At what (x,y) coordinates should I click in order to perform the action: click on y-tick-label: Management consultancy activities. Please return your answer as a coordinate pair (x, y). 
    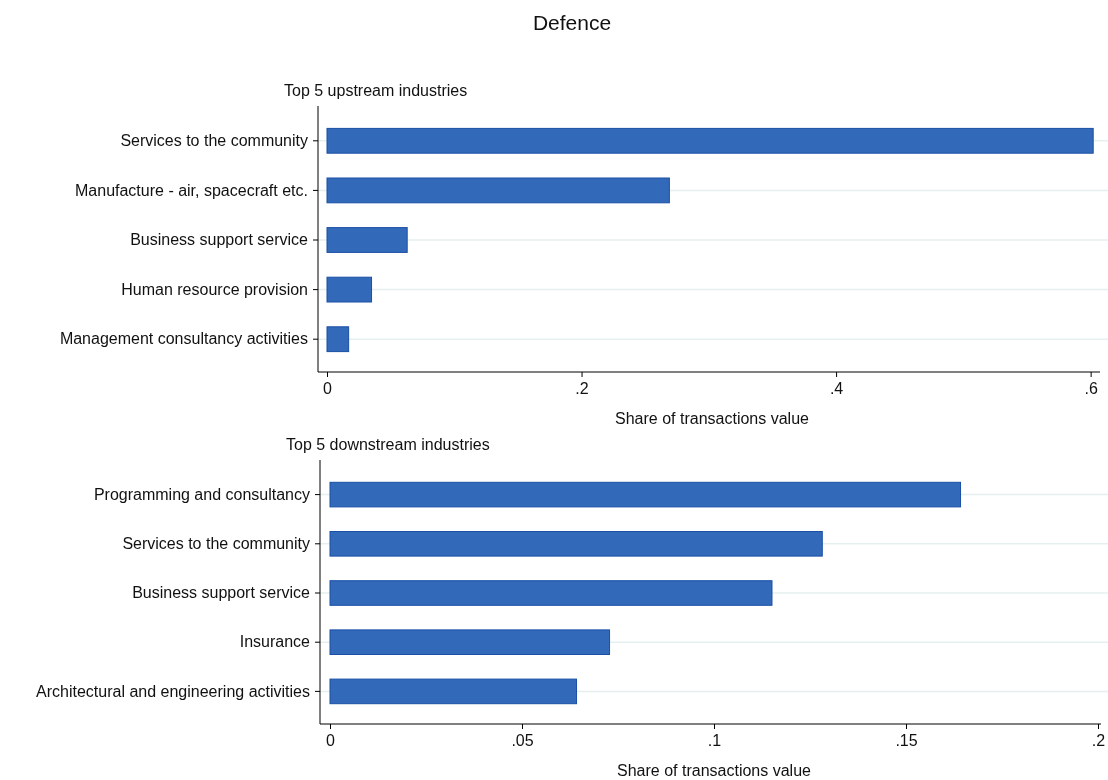
    Looking at the image, I should click on (183, 339).